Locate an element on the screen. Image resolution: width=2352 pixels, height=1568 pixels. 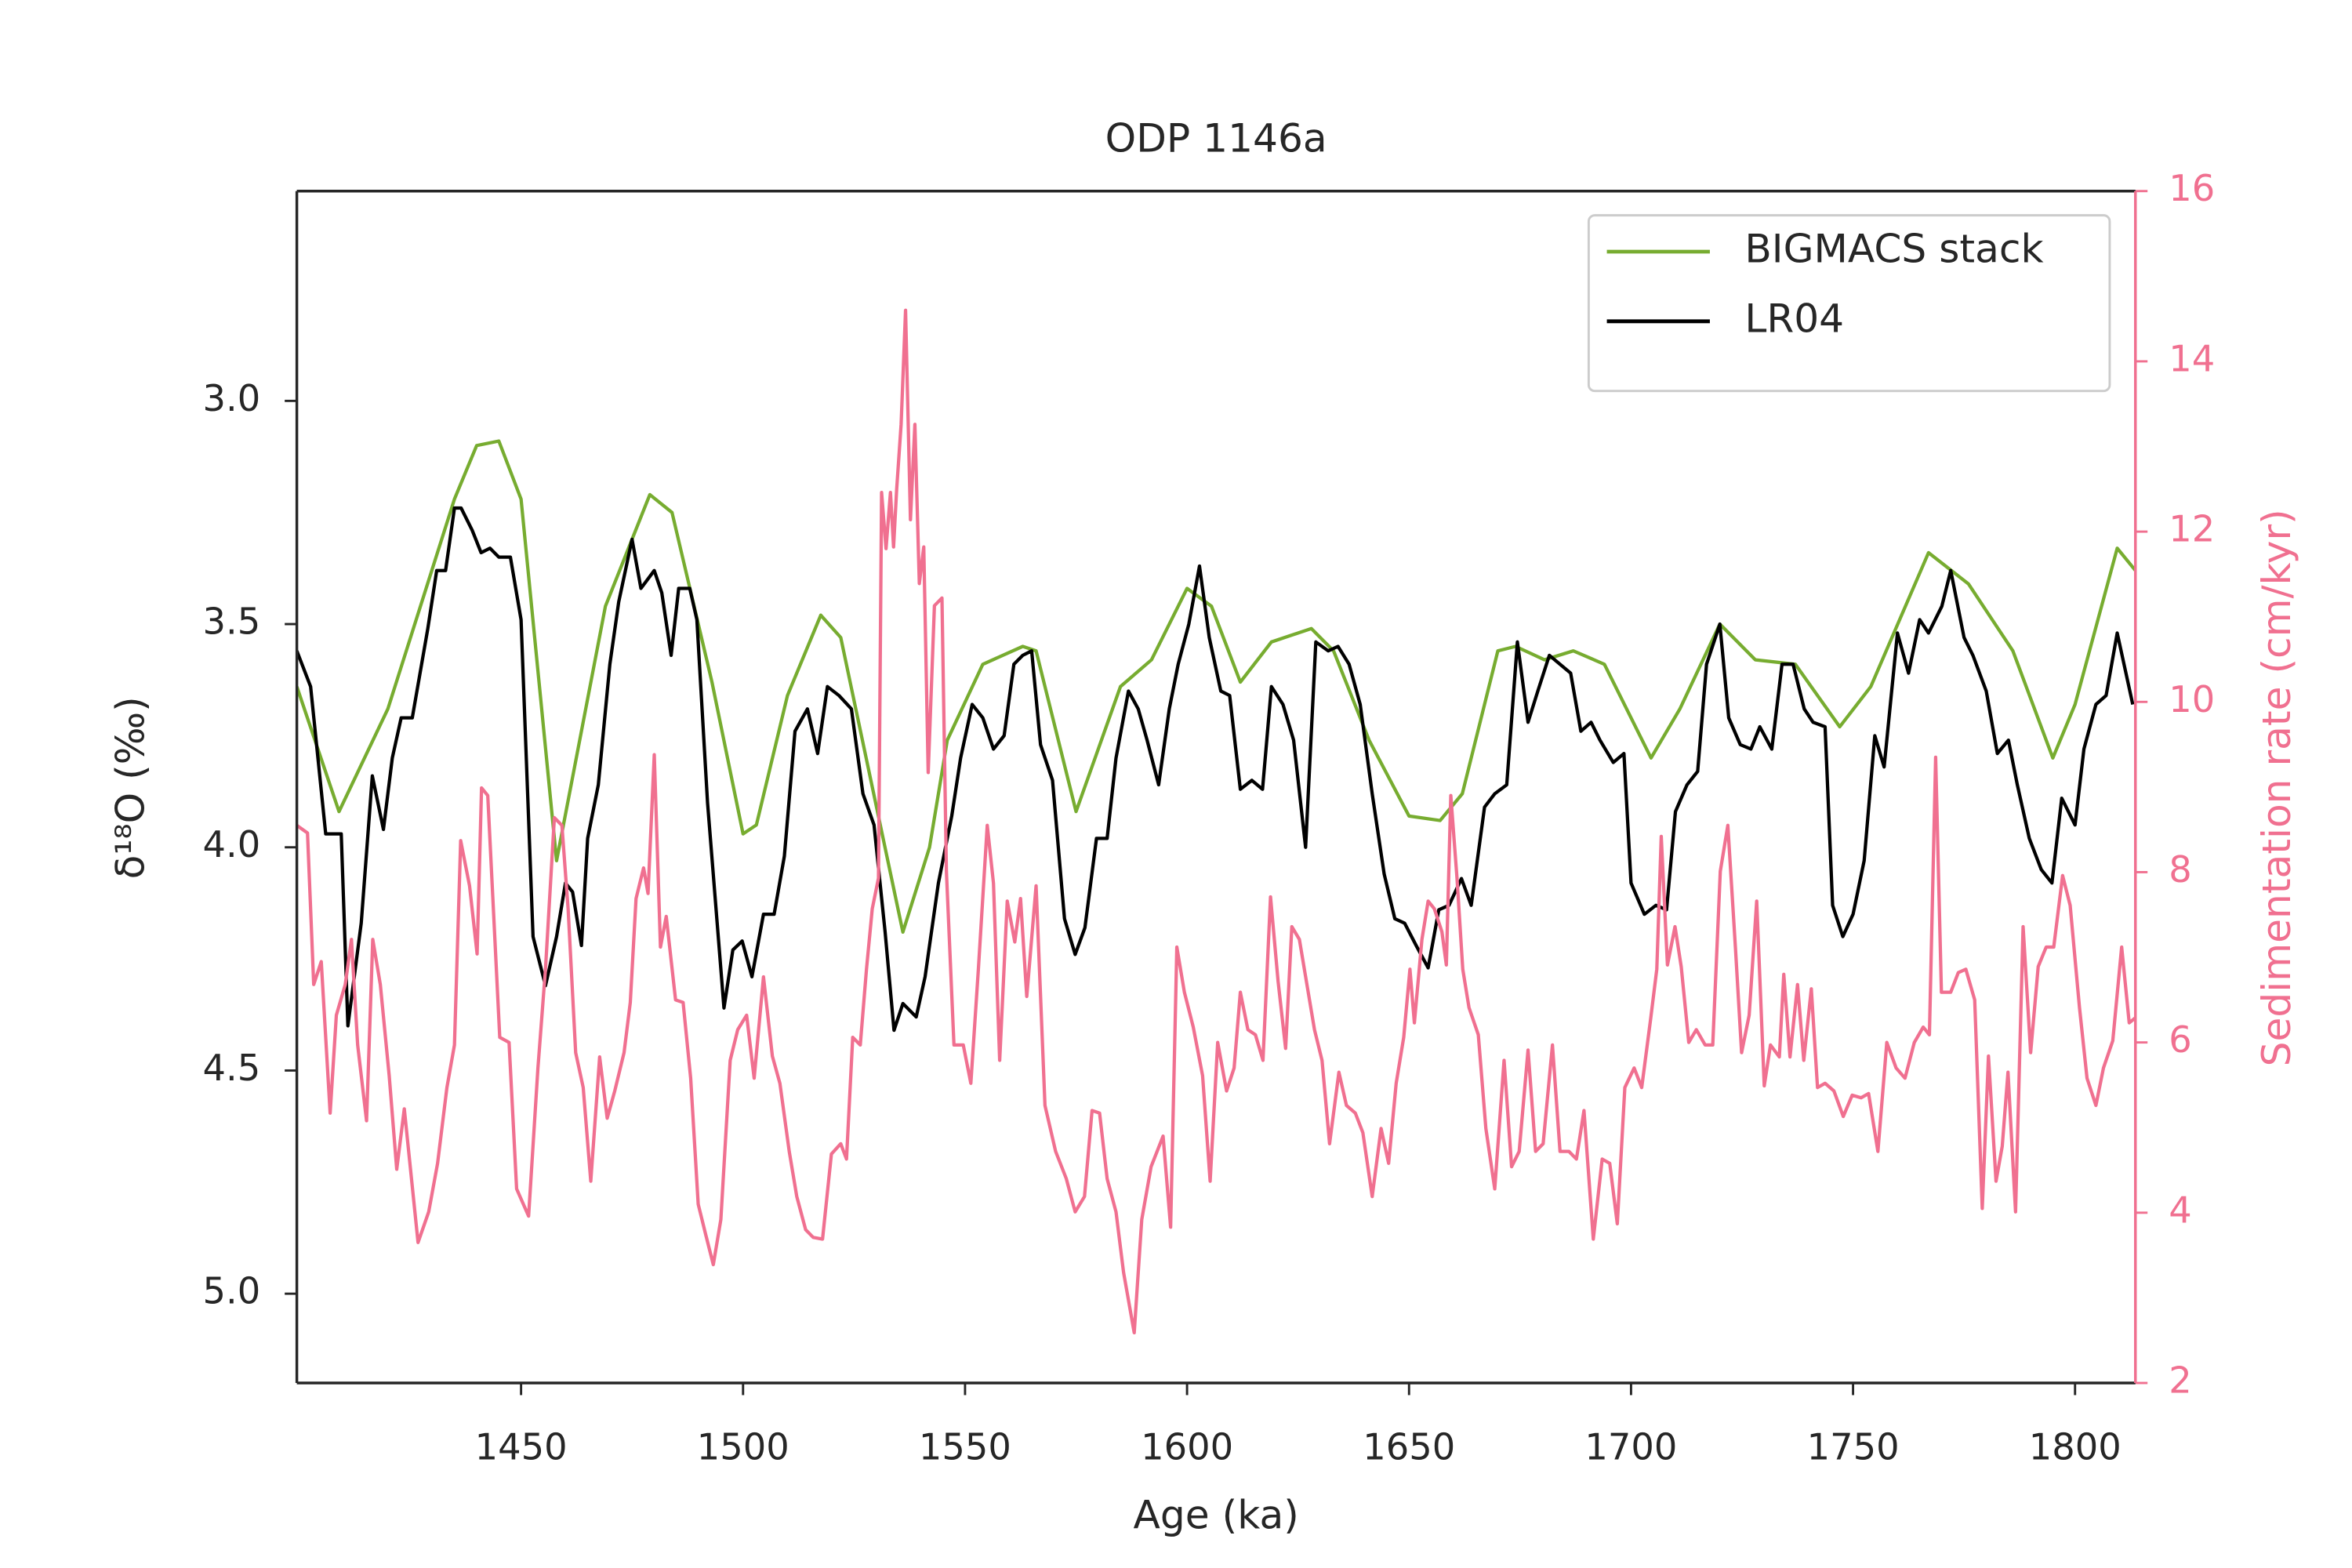
x-tick-label: 1700 is located at coordinates (1631, 1447).